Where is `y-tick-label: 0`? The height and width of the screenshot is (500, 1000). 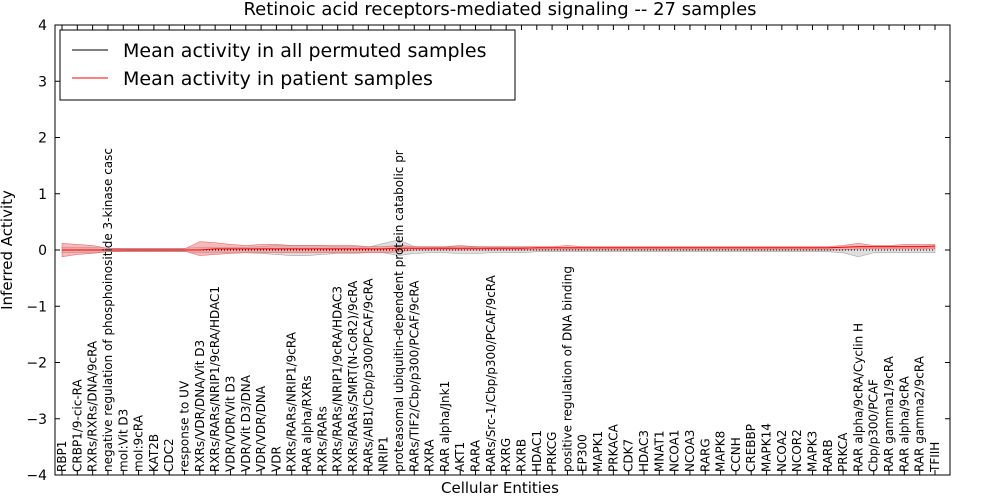
y-tick-label: 0 is located at coordinates (42, 251).